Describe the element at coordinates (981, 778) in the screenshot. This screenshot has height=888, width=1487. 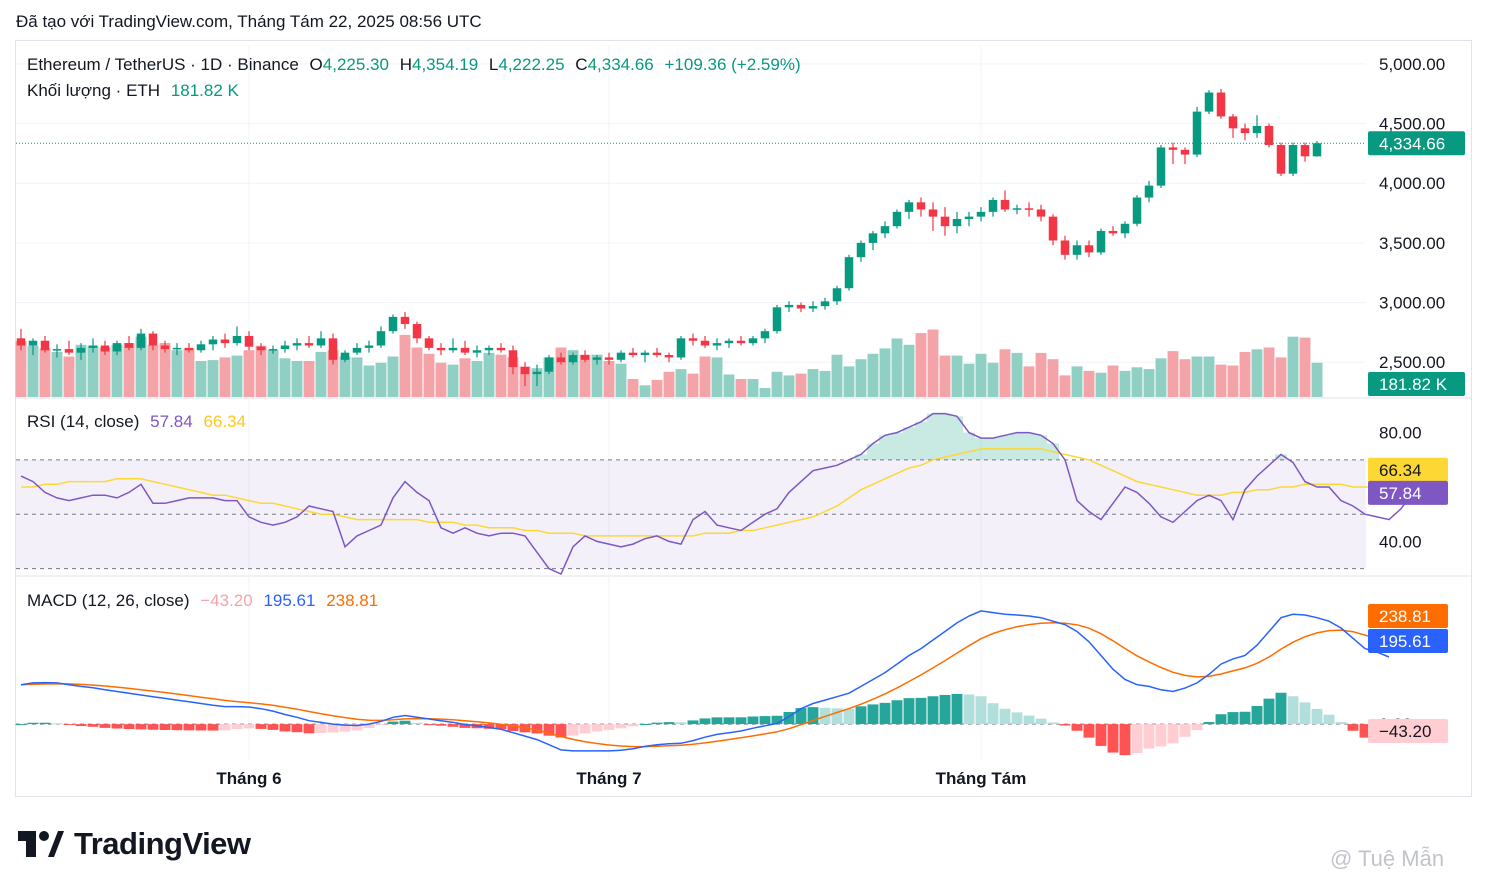
I see `month-label: Tháng Tám` at that location.